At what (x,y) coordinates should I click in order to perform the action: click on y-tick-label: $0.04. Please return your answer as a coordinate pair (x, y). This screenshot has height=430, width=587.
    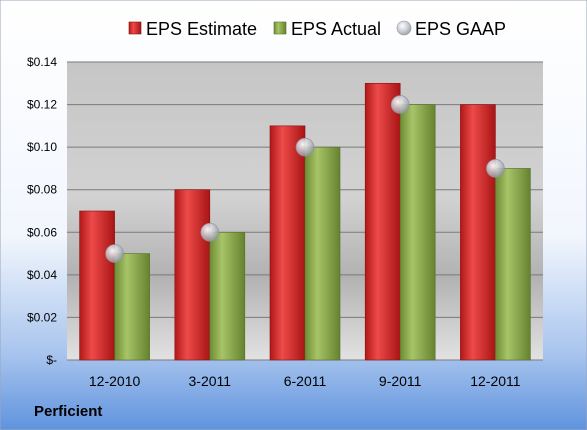
    Looking at the image, I should click on (42, 275).